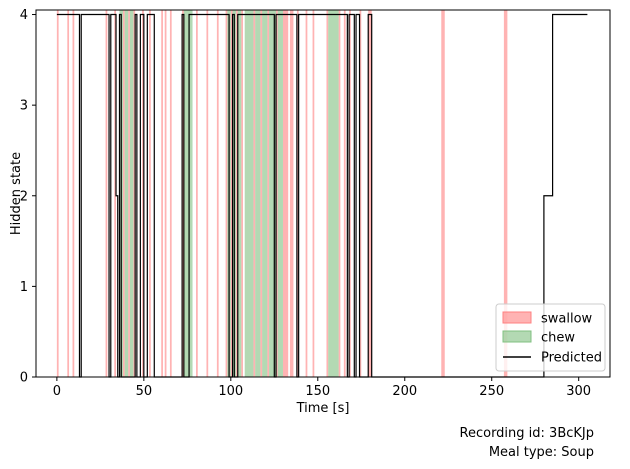 The image size is (630, 469). Describe the element at coordinates (323, 408) in the screenshot. I see `x-axis-label: Time [s]` at that location.